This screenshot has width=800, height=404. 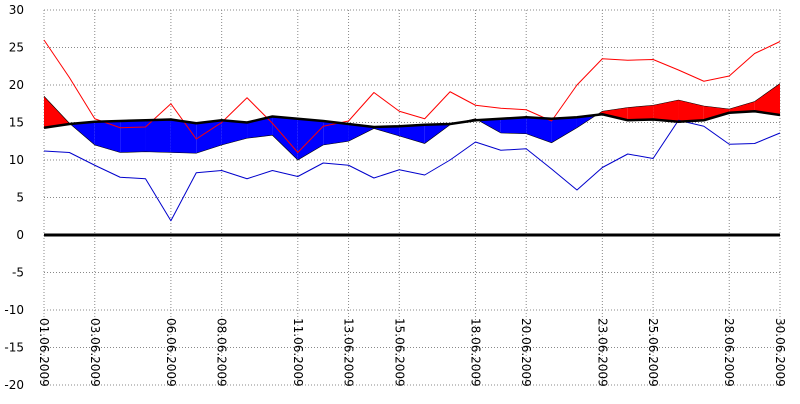 What do you see at coordinates (171, 352) in the screenshot?
I see `x-tick-label: 06.06.2009` at bounding box center [171, 352].